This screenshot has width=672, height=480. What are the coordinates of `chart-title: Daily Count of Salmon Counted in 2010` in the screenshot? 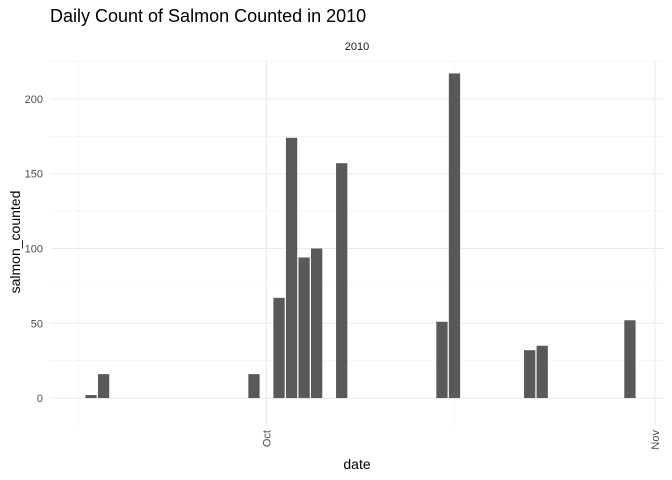 It's located at (208, 16).